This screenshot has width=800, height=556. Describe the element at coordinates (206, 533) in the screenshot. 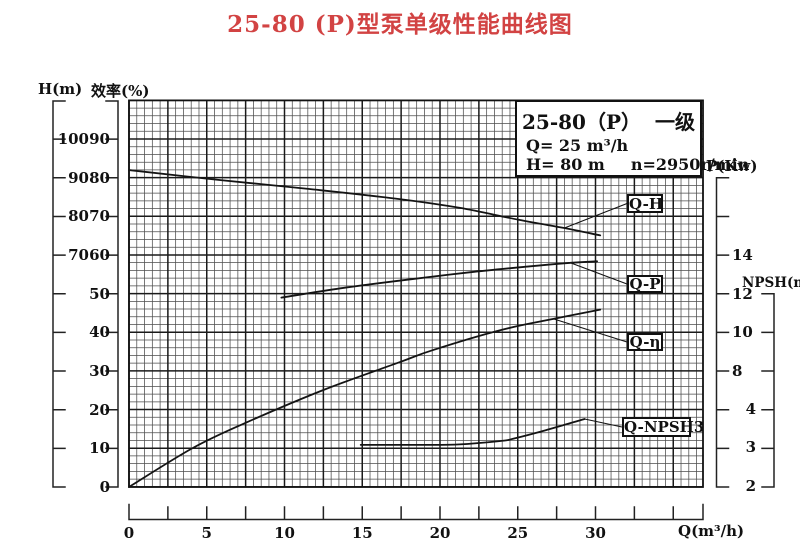

I see `q-axis-tick-5: 5` at that location.